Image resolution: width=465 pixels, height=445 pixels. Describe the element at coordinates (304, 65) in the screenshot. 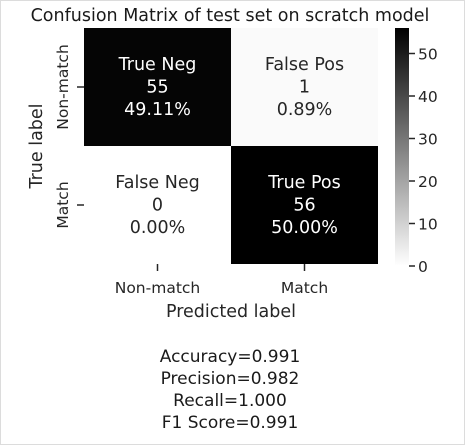

I see `cell-label: False Pos` at that location.